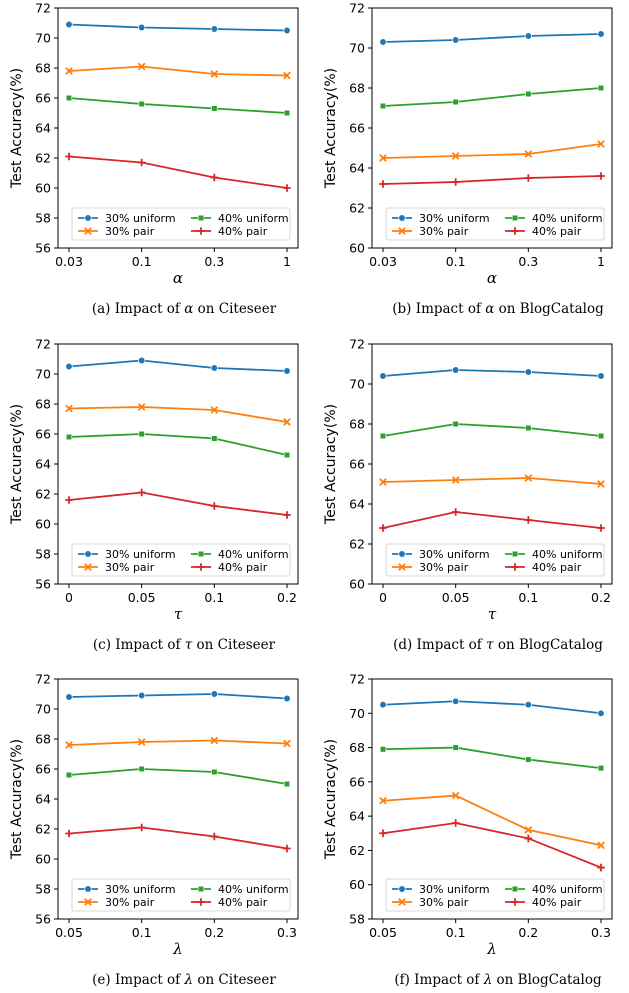  I want to click on panel-caption: (d) Impact of τ on BlogCatalog, so click(498, 645).